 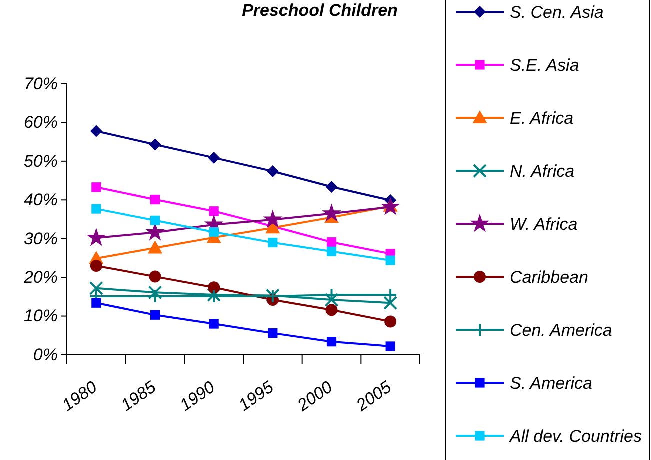 I want to click on legend-label: All dev. Countries, so click(x=575, y=436).